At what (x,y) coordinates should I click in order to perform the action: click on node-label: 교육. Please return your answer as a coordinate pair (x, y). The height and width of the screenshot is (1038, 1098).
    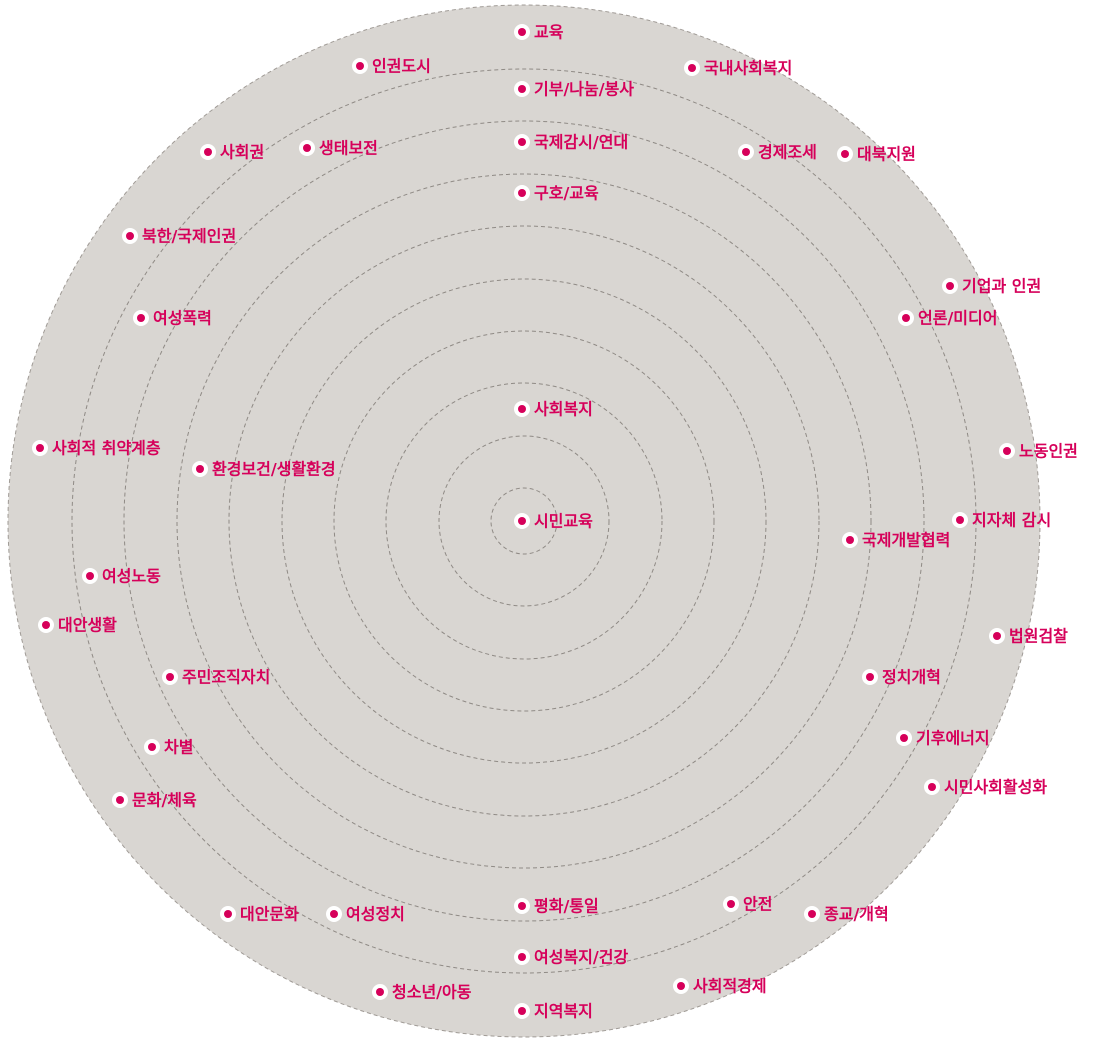
    Looking at the image, I should click on (549, 32).